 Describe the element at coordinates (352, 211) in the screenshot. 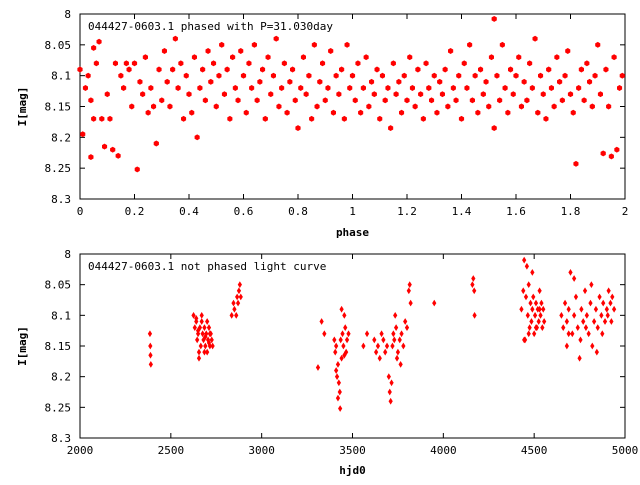

I see `x-tick-label: 1` at that location.